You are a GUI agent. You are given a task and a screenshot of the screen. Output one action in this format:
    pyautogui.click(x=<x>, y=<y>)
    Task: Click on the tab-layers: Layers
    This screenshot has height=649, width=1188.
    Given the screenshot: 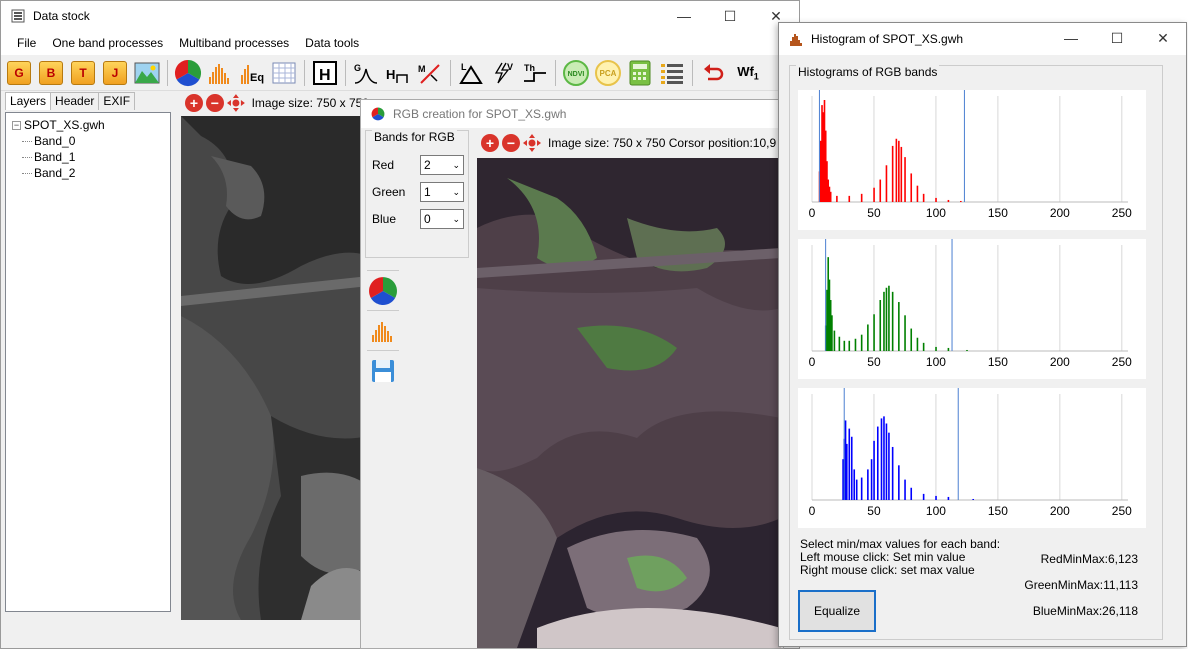 What is the action you would take?
    pyautogui.click(x=28, y=101)
    